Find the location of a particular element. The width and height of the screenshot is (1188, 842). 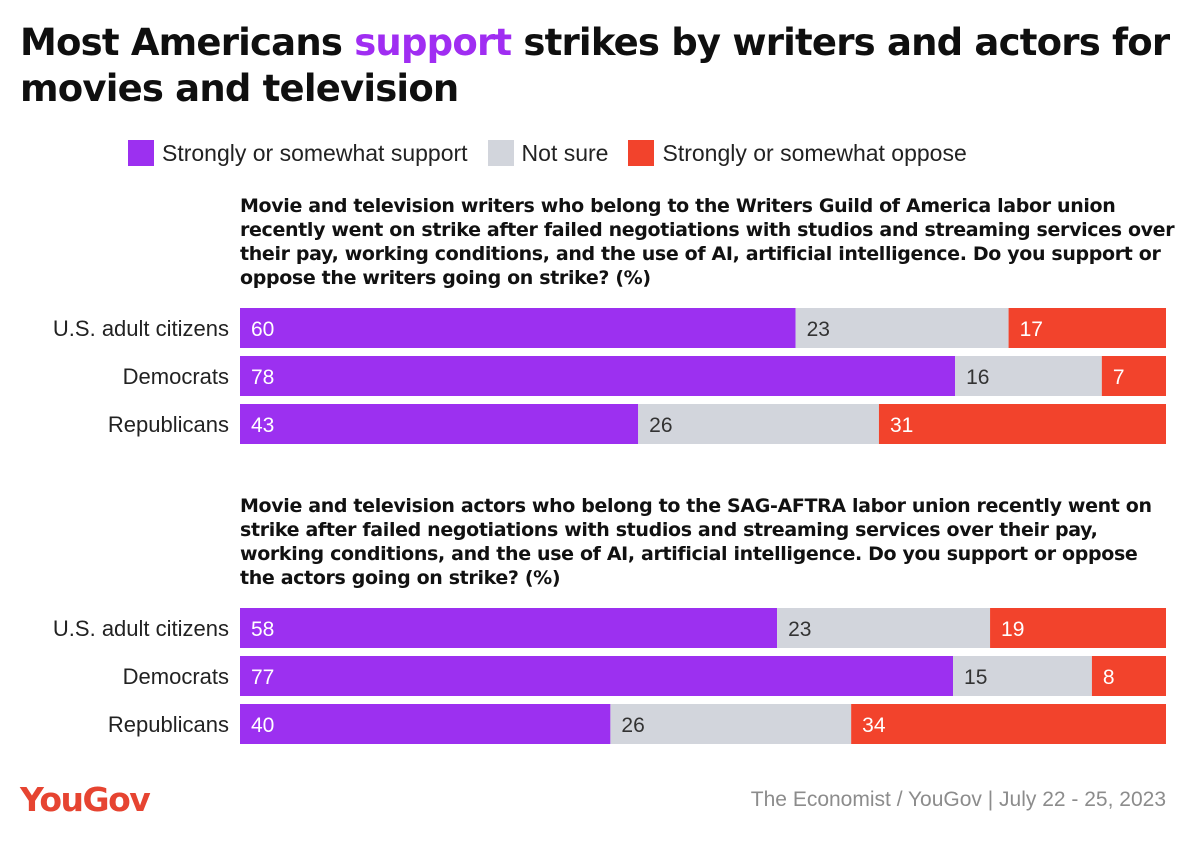

data-label-support-democrats: 77 is located at coordinates (262, 677).